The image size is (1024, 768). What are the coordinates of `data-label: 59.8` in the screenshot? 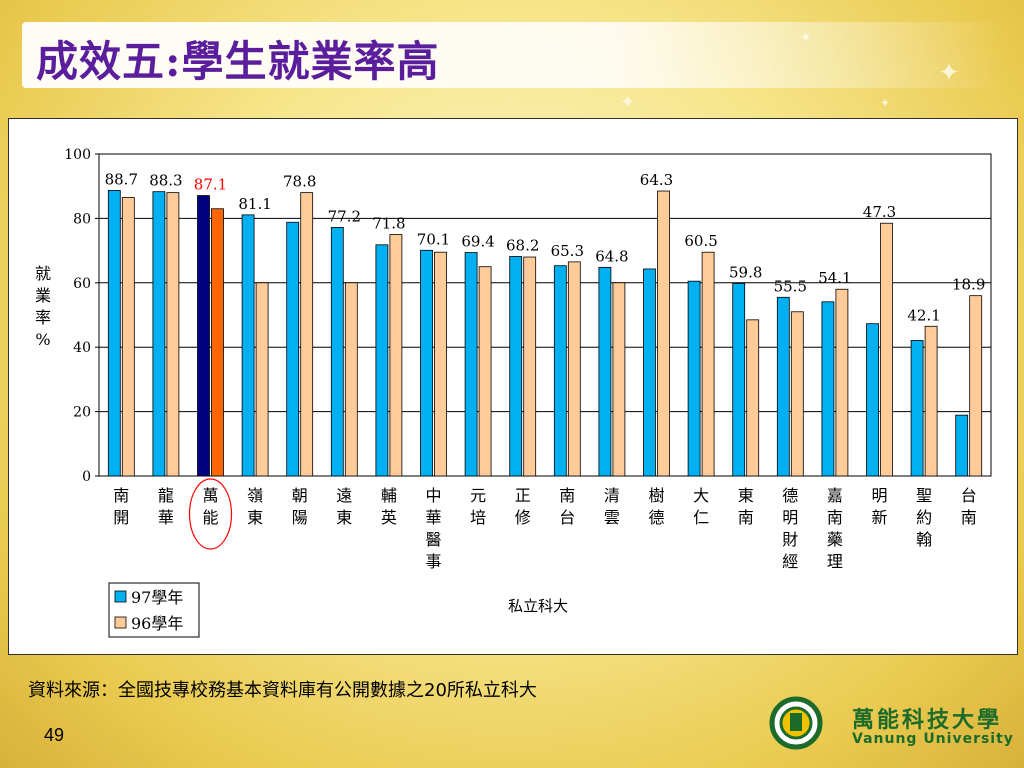 It's located at (745, 272).